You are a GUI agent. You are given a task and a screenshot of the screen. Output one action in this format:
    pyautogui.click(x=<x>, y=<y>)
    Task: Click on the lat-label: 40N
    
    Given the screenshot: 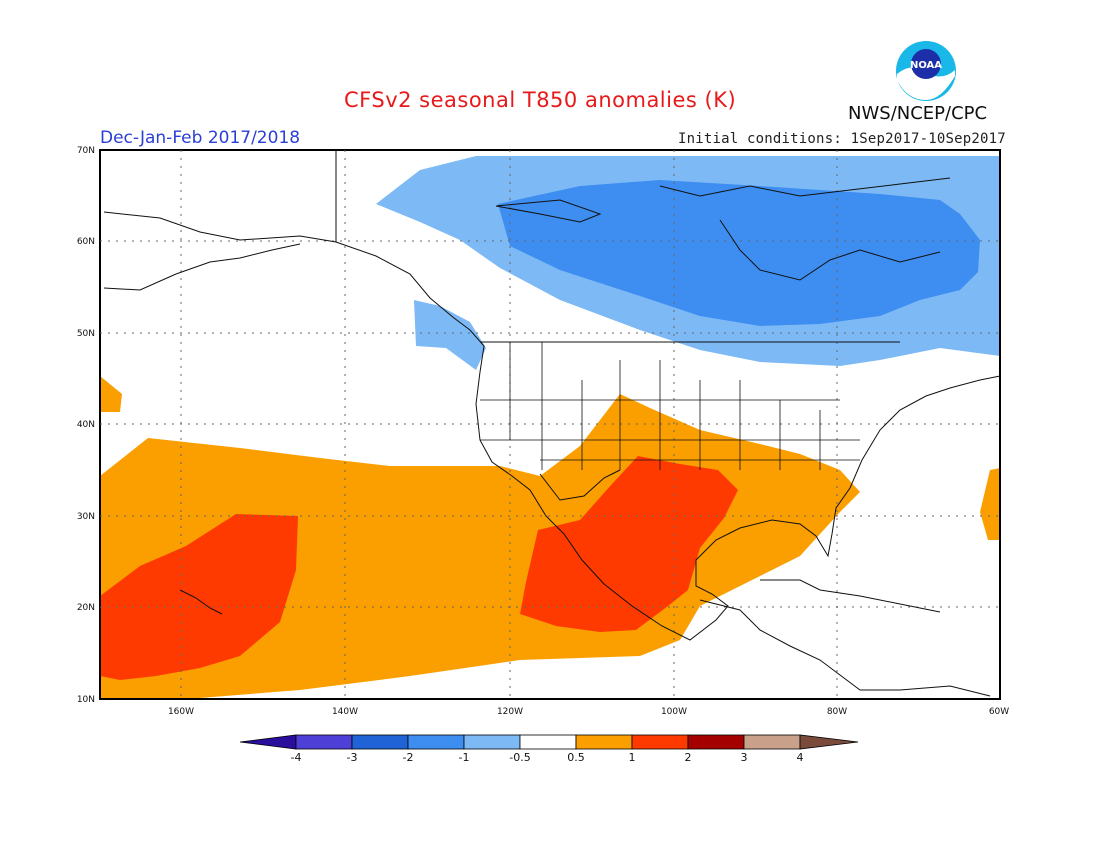 What is the action you would take?
    pyautogui.click(x=86, y=425)
    